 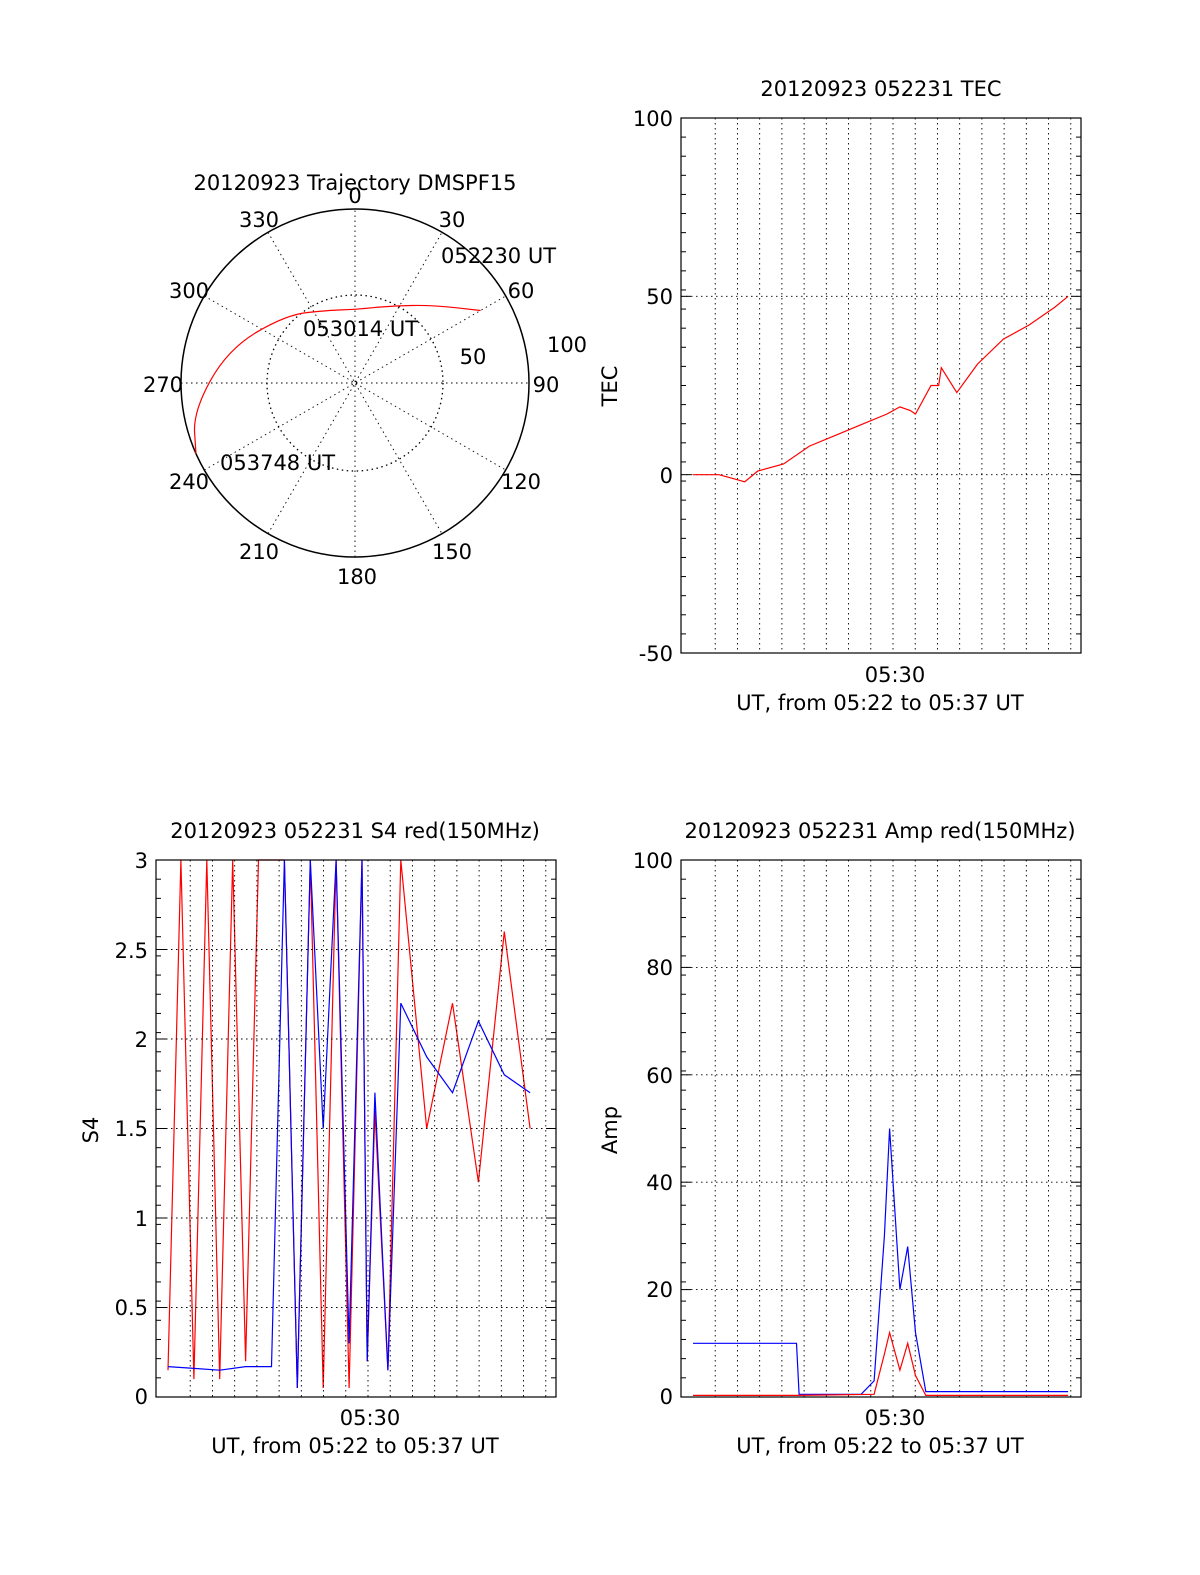 I want to click on tec-y-axis: -50 0 50 100, so click(x=653, y=386).